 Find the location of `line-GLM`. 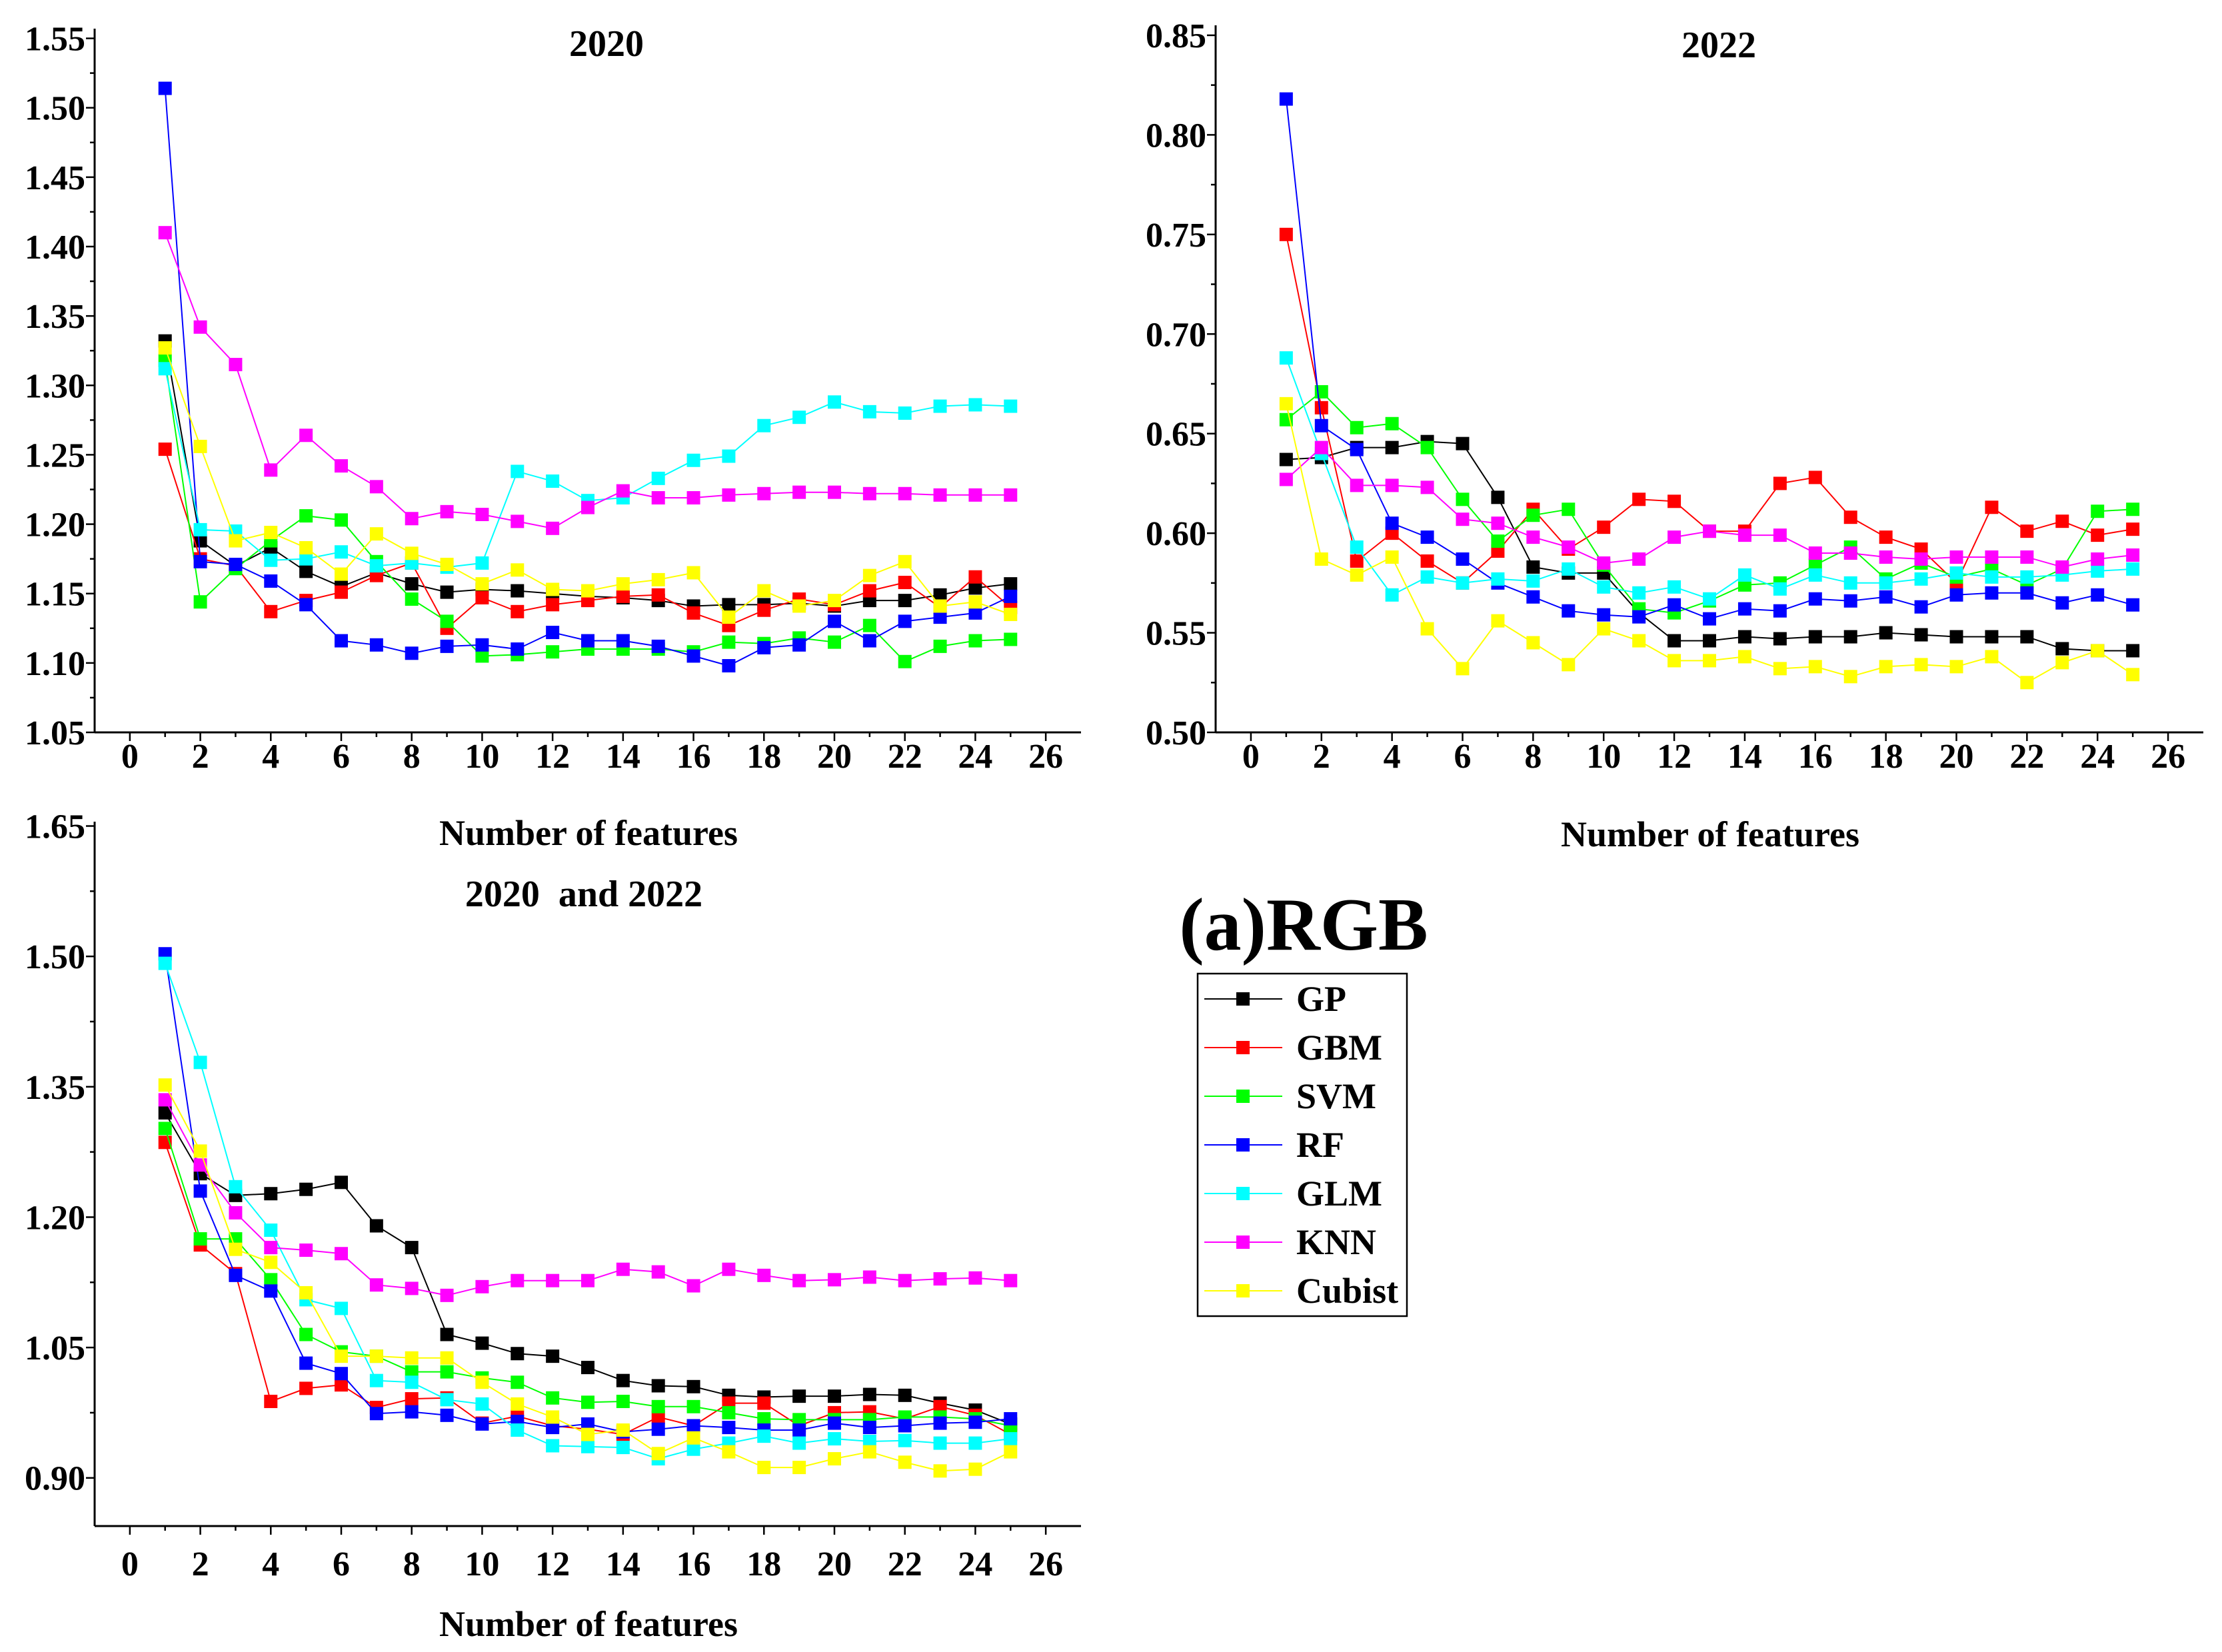

line-GLM is located at coordinates (587, 1211).